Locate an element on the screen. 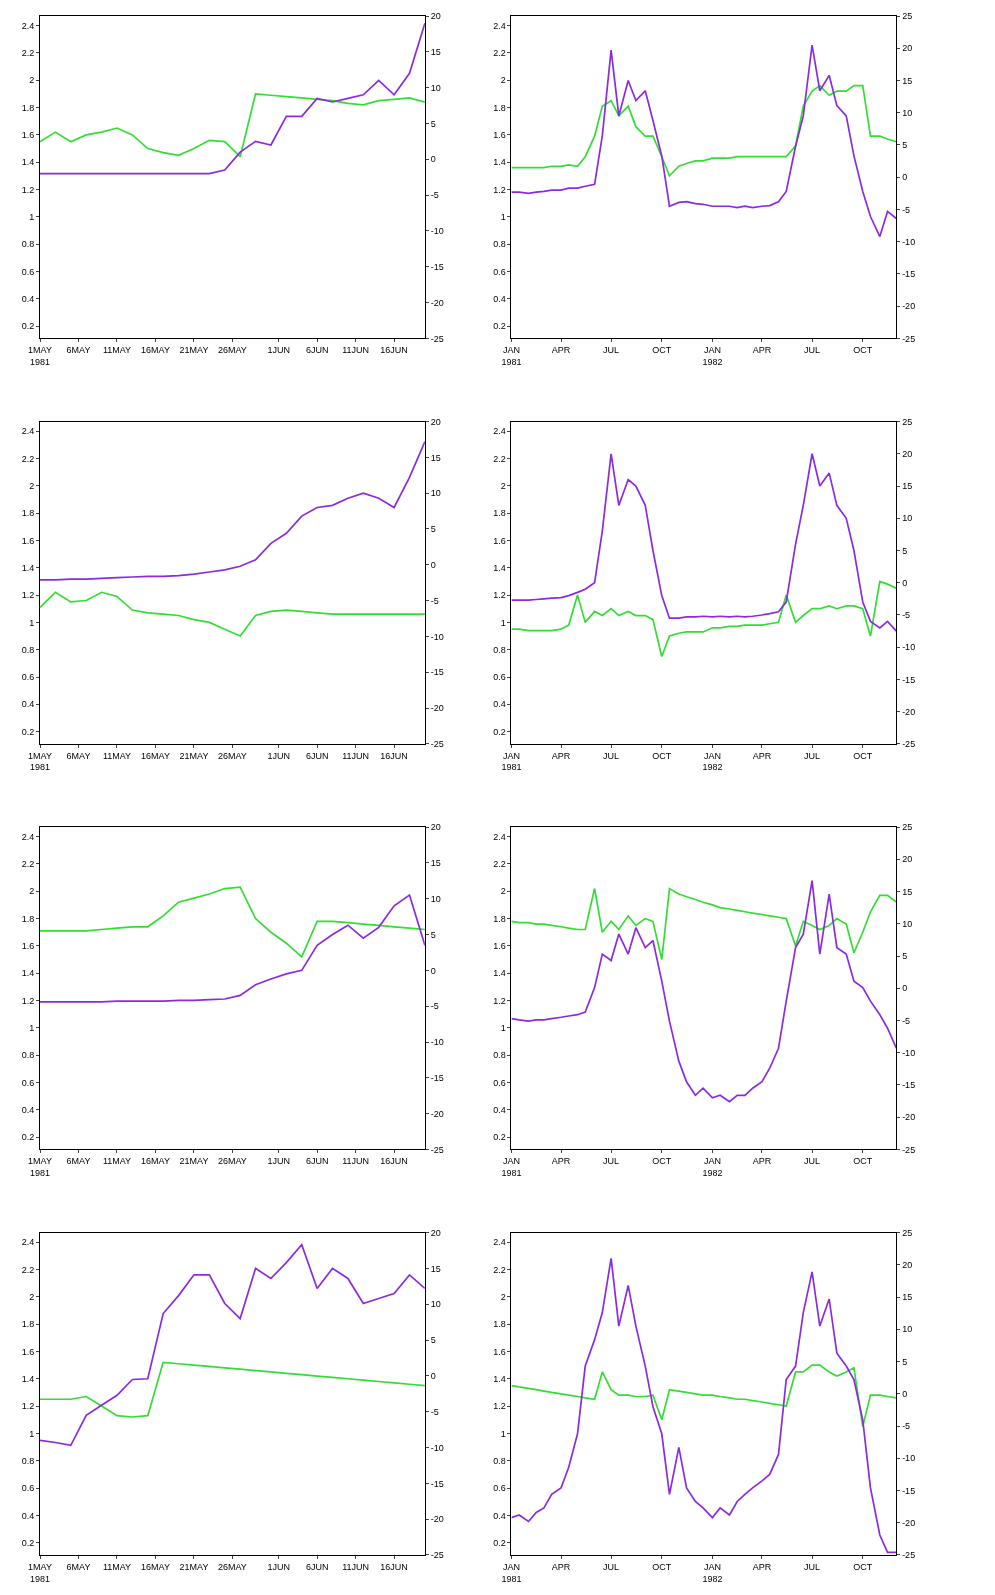 This screenshot has height=1595, width=995. y-tick-label: 1.6 is located at coordinates (28, 135).